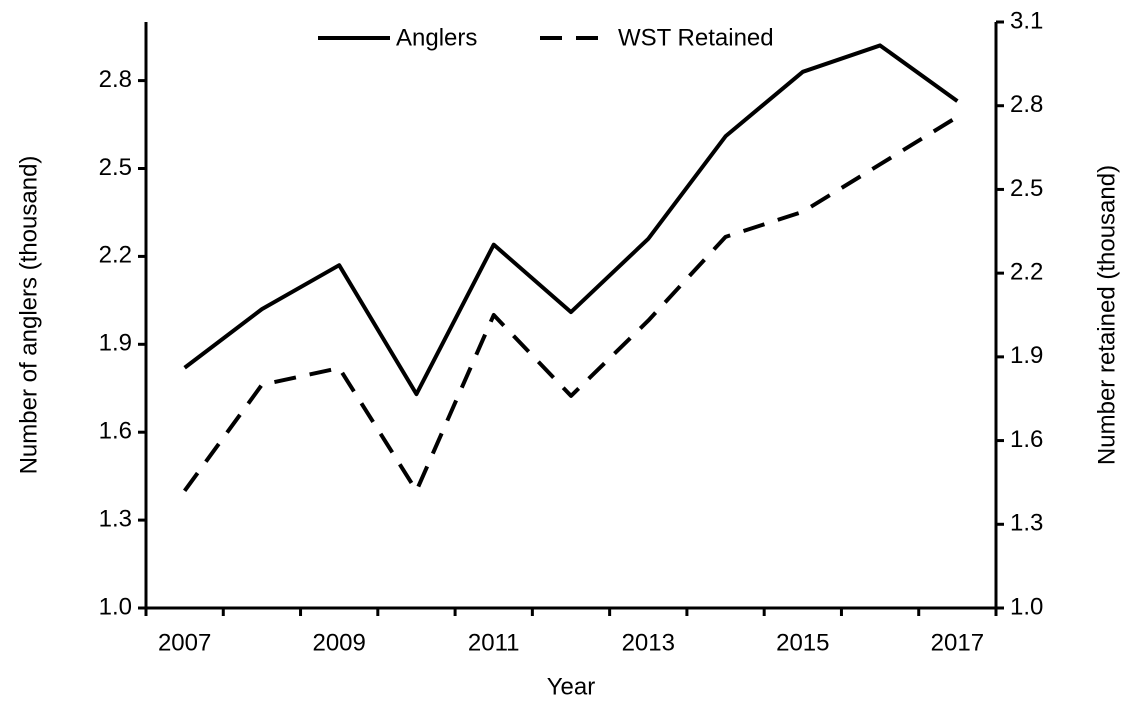 This screenshot has height=706, width=1127. What do you see at coordinates (571, 686) in the screenshot?
I see `x-axis-label: Year` at bounding box center [571, 686].